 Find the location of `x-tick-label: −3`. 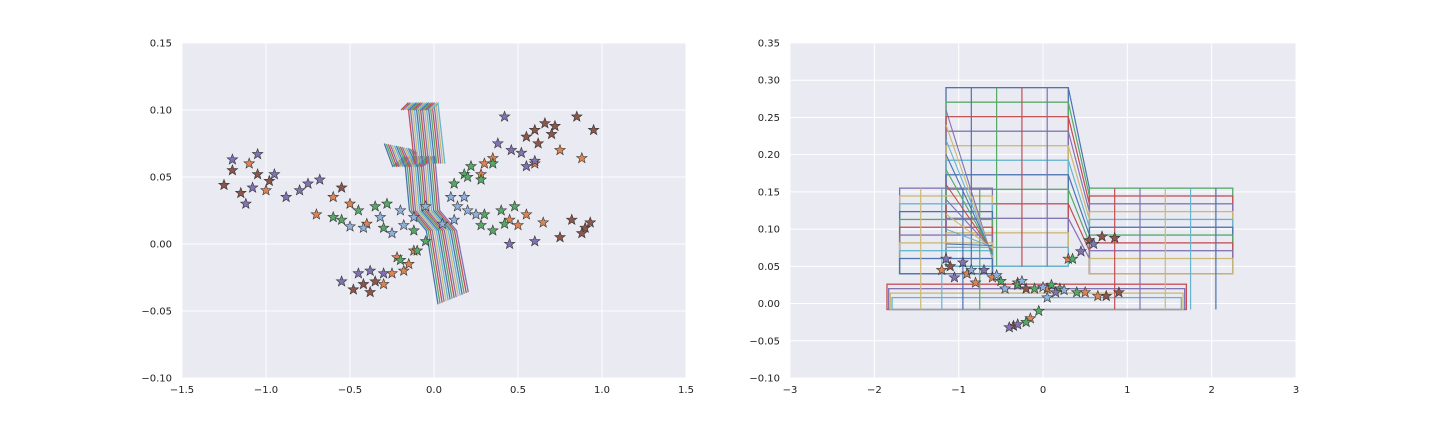

x-tick-label: −3 is located at coordinates (790, 390).